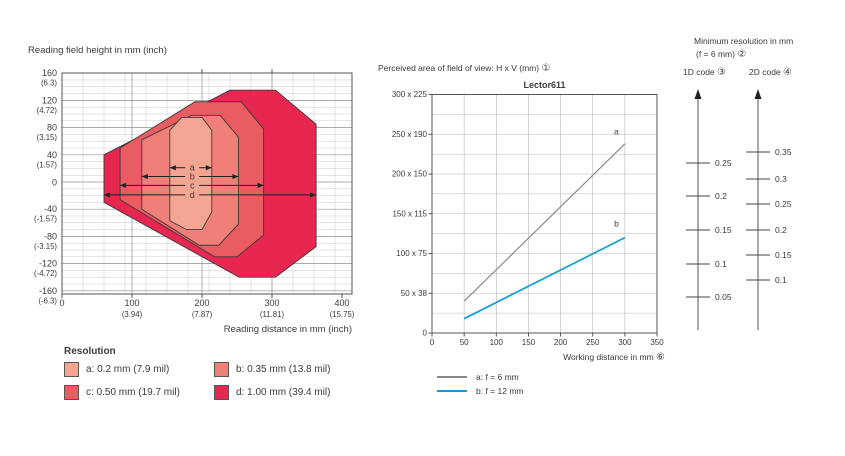 The width and height of the screenshot is (845, 456). Describe the element at coordinates (660, 357) in the screenshot. I see `marker-6-icon: ⑥` at that location.